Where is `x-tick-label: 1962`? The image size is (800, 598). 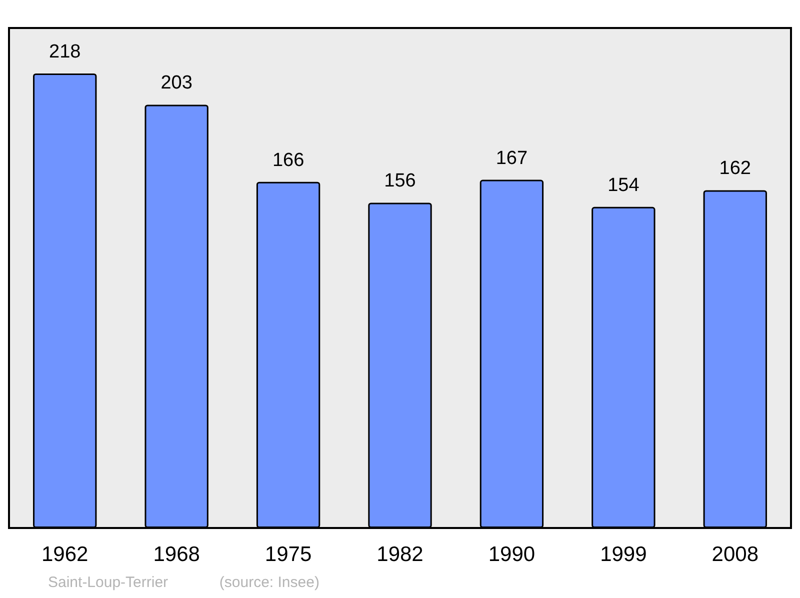
x-tick-label: 1962 is located at coordinates (65, 554).